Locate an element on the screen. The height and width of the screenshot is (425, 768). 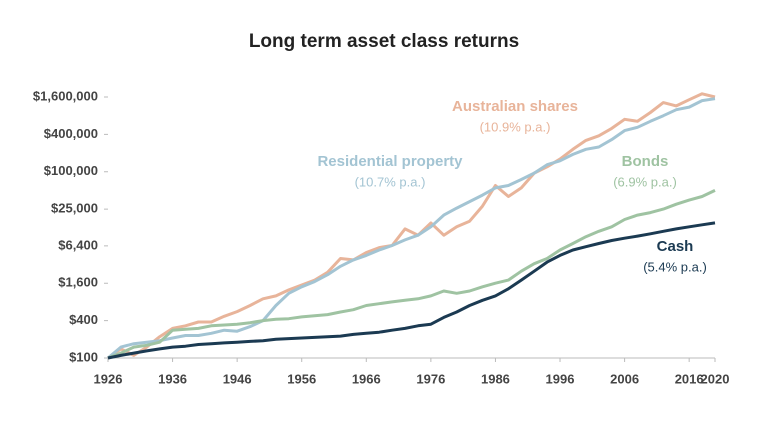
x-tick-label: 2020 is located at coordinates (715, 378).